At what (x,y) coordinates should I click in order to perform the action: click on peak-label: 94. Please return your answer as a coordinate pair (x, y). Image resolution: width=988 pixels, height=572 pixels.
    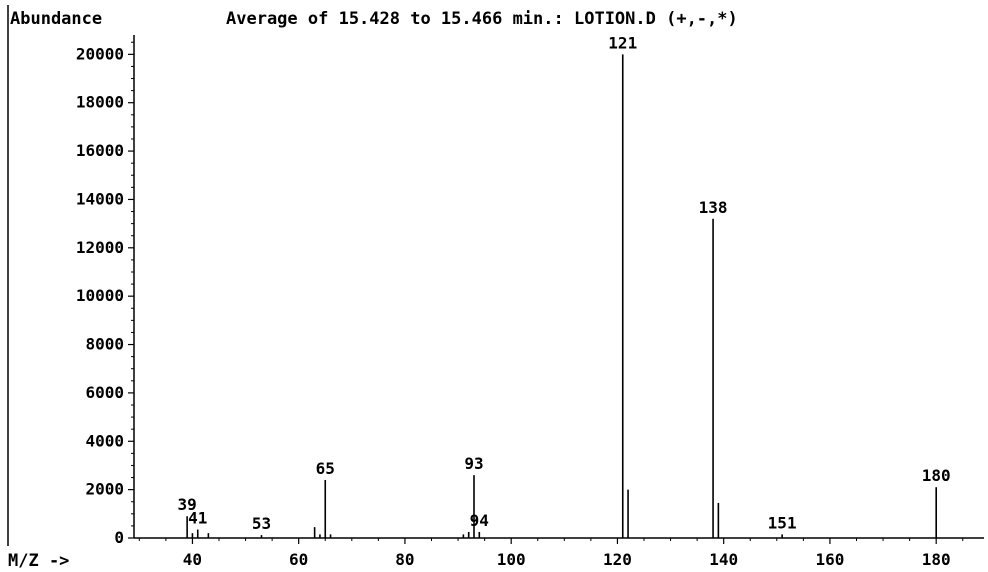
    Looking at the image, I should click on (479, 520).